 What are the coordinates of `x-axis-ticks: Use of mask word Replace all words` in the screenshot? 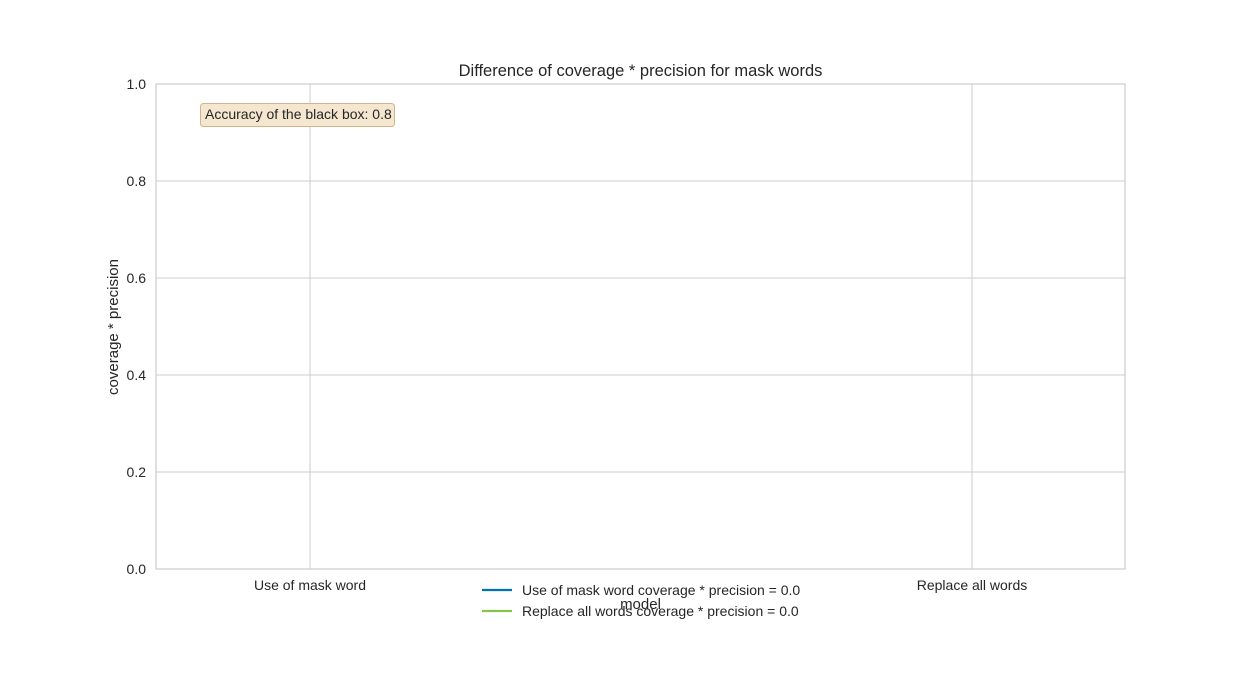 It's located at (640, 585).